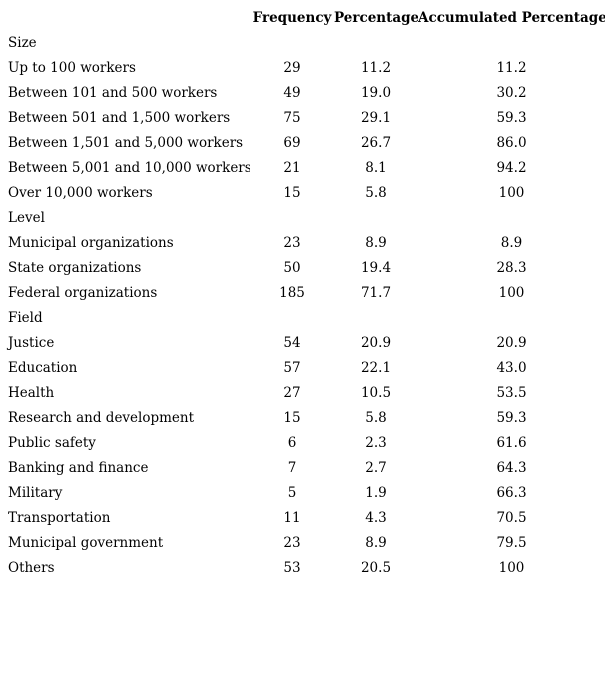 This screenshot has width=605, height=685. I want to click on cell-percentage: 19.0, so click(376, 92).